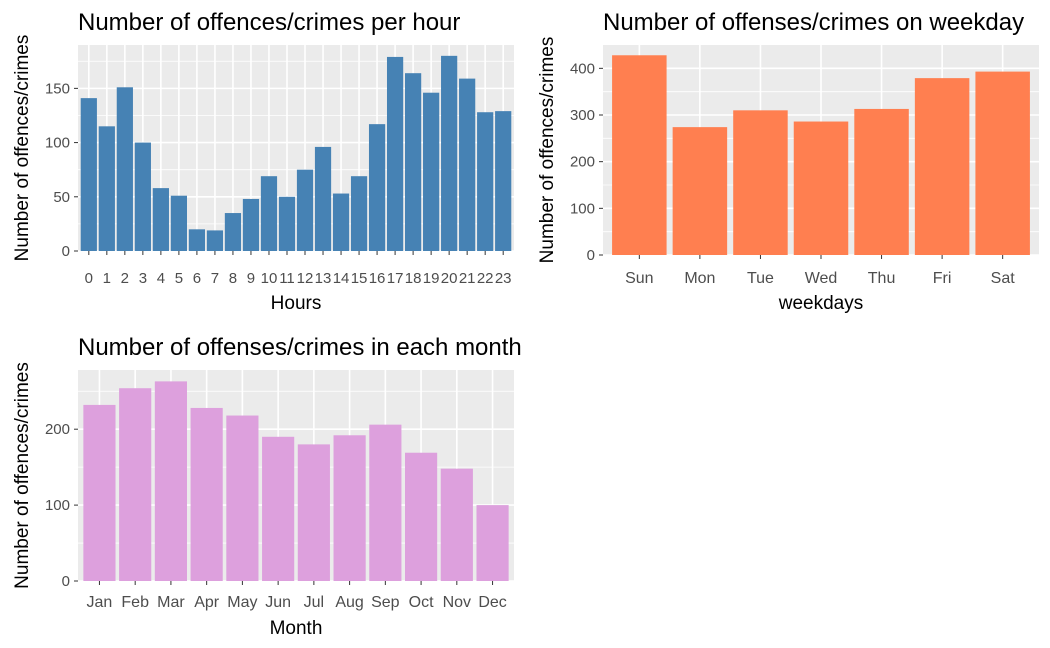 This screenshot has height=648, width=1050. Describe the element at coordinates (700, 191) in the screenshot. I see `bar-Mon` at that location.